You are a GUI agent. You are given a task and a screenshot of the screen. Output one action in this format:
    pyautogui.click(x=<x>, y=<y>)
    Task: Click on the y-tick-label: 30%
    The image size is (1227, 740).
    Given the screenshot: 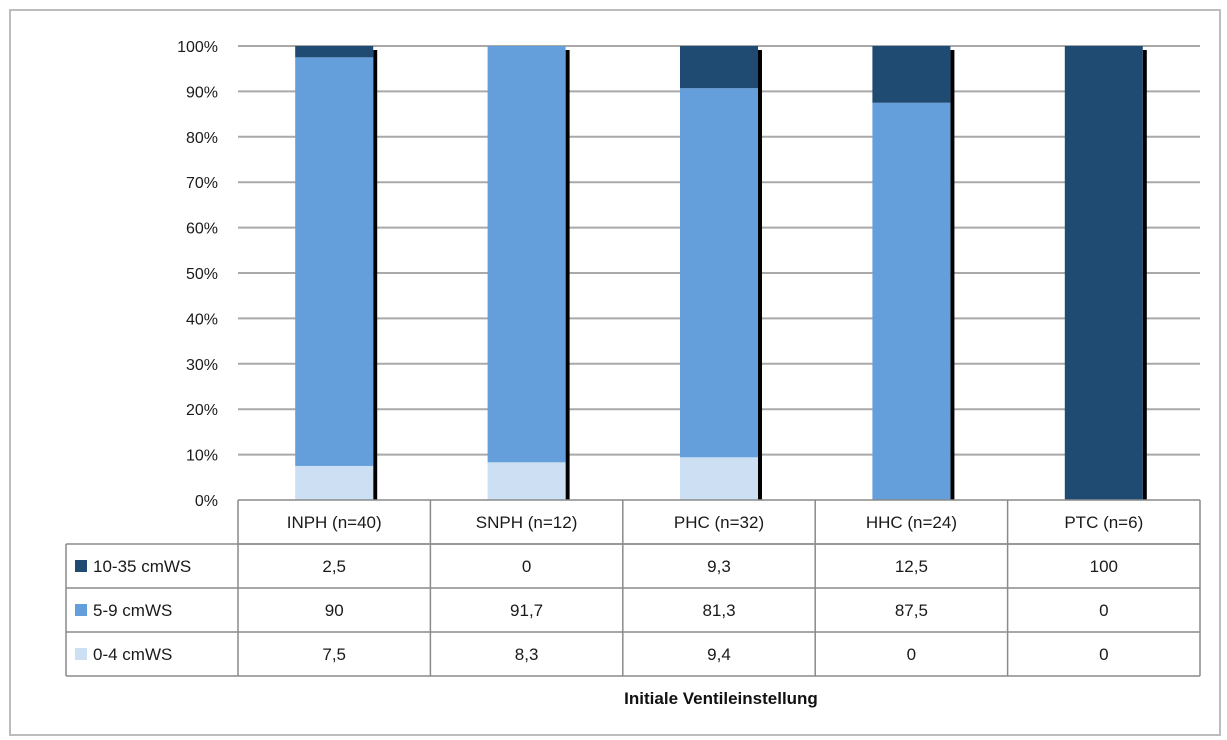 What is the action you would take?
    pyautogui.click(x=202, y=365)
    